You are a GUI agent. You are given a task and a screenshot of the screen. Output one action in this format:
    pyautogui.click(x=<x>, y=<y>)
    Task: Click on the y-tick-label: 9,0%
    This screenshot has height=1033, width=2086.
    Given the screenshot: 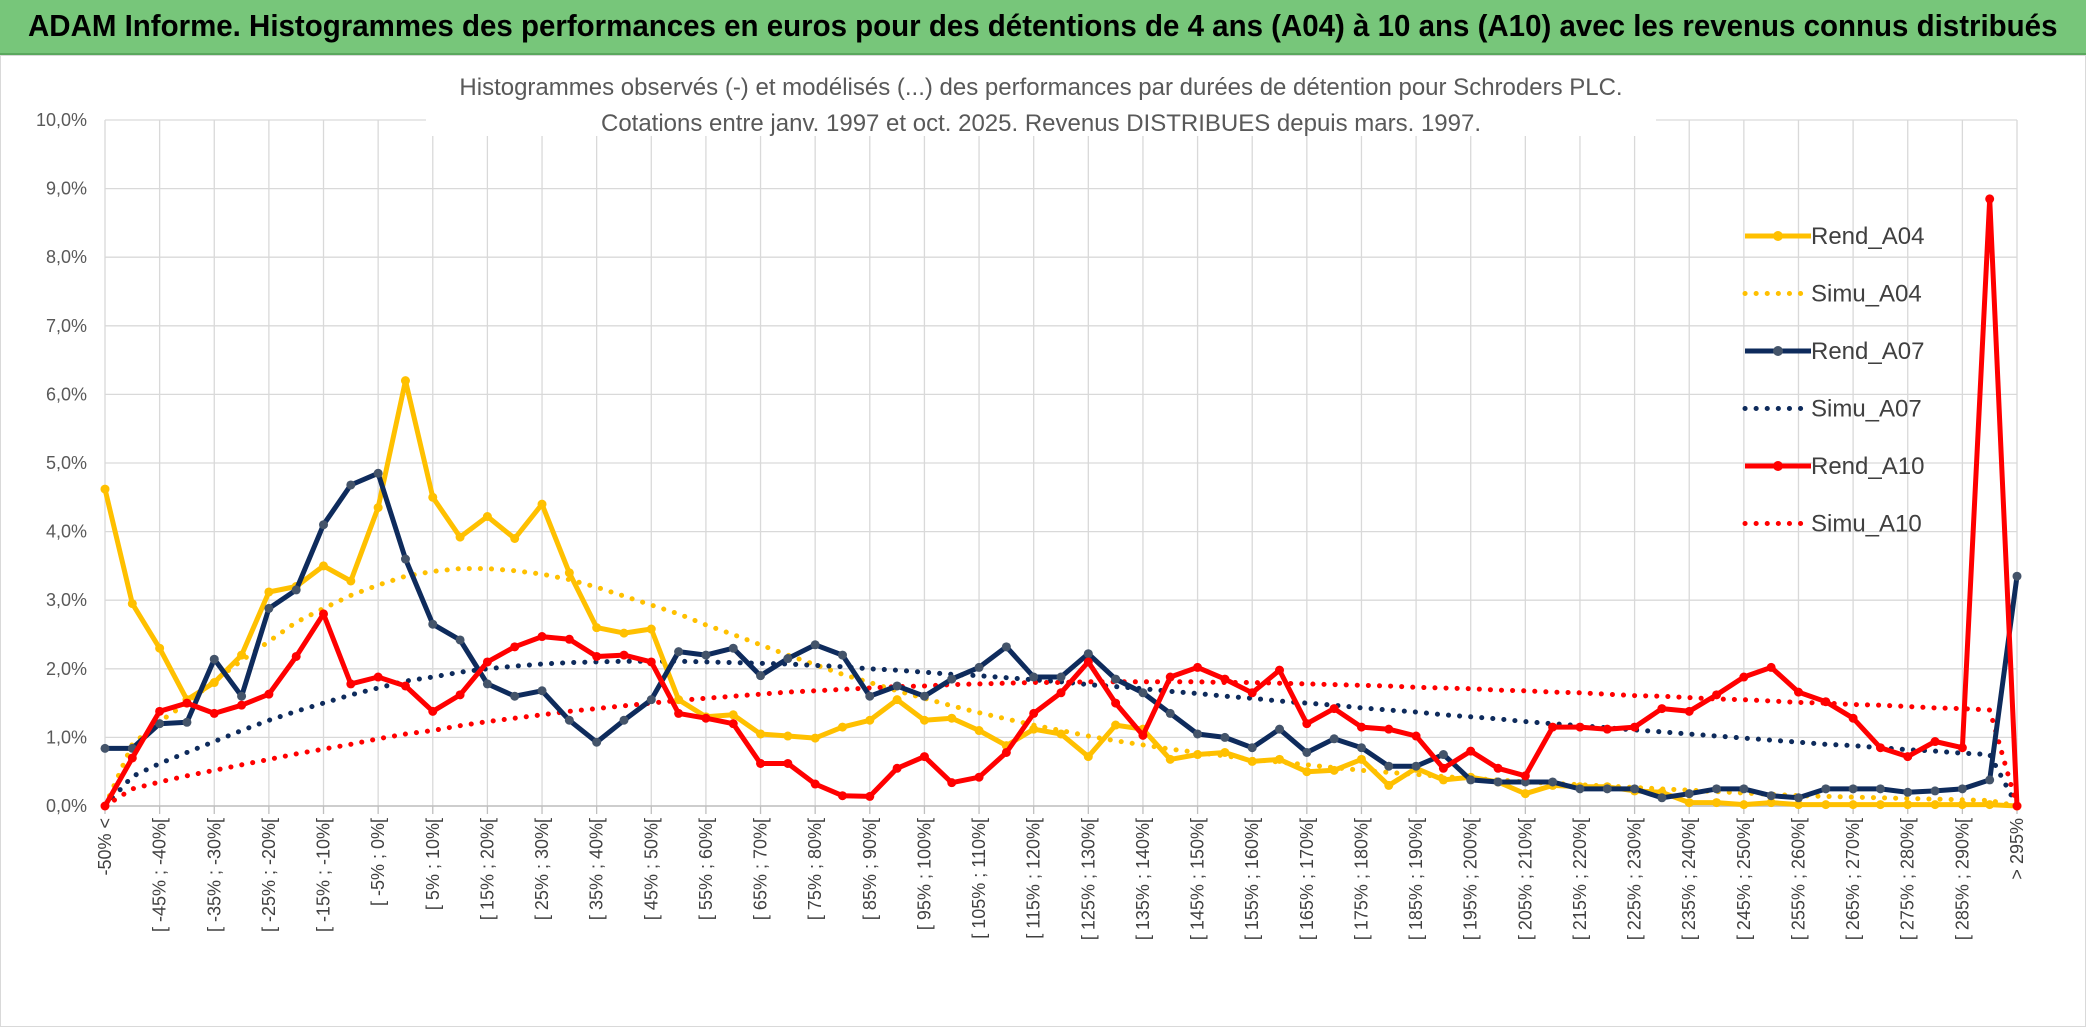 What is the action you would take?
    pyautogui.click(x=66, y=189)
    